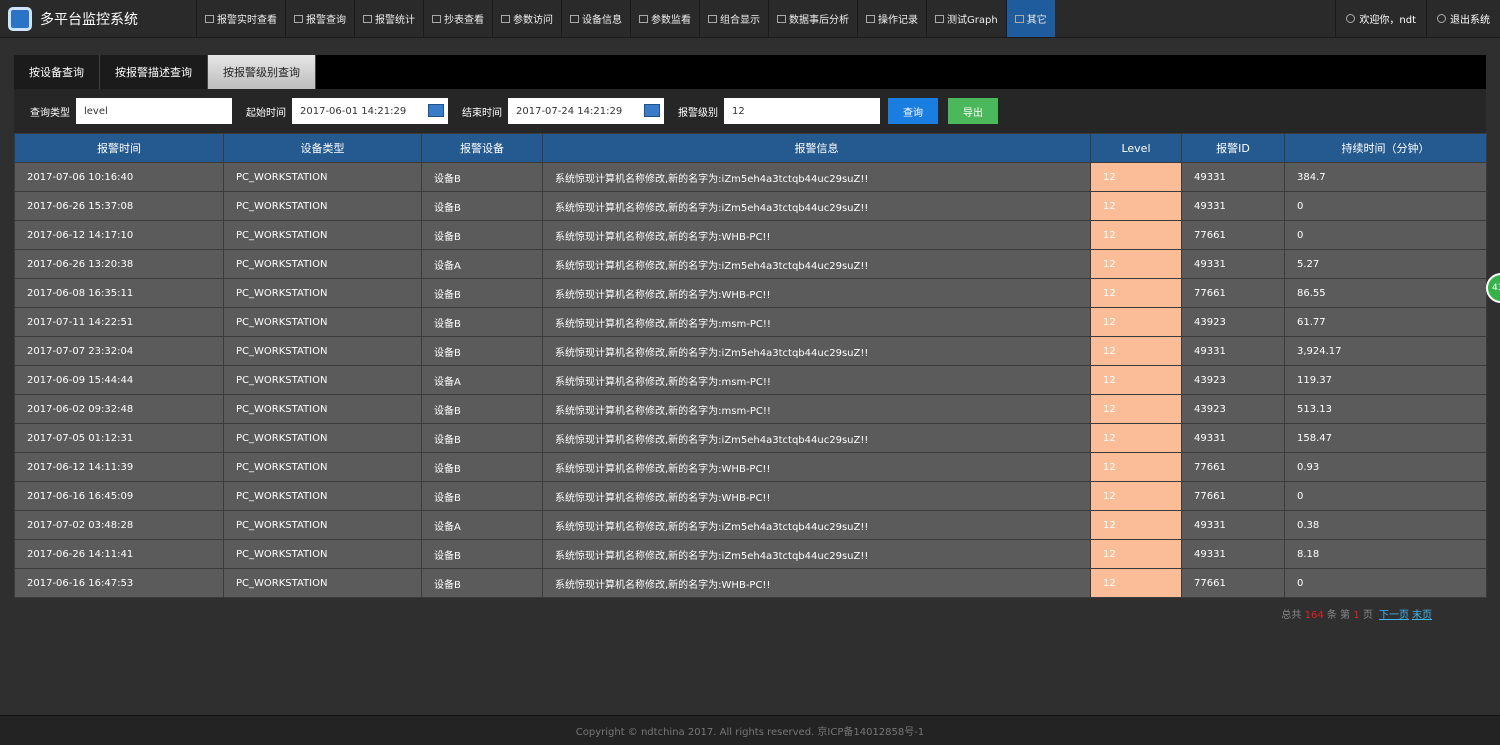  Describe the element at coordinates (816, 380) in the screenshot. I see `cell: 系统惊现计算机名称修改,新的名字为:msm-PC!!` at that location.